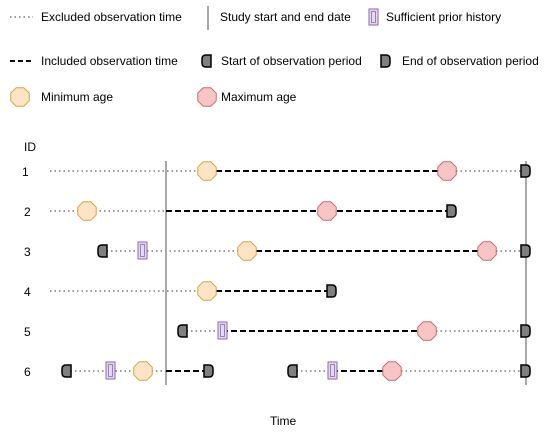 This screenshot has width=551, height=432. Describe the element at coordinates (285, 17) in the screenshot. I see `legend-study-dates-label: Study start and end date` at that location.